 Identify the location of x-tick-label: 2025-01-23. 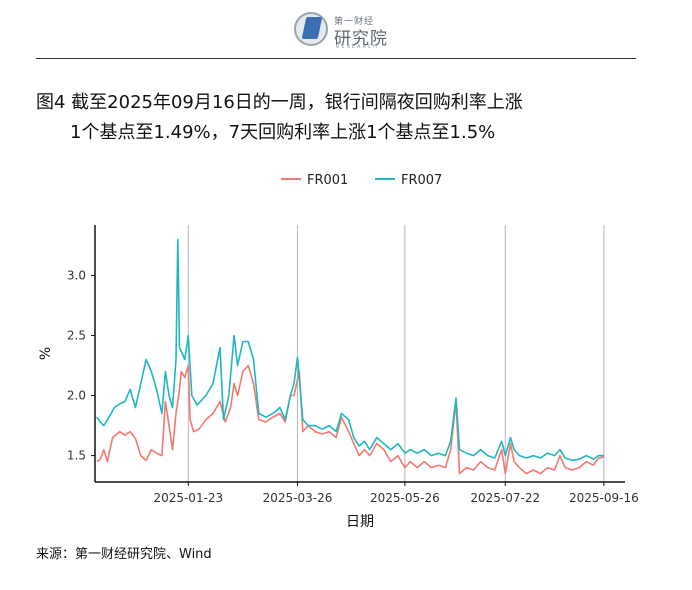
(188, 498).